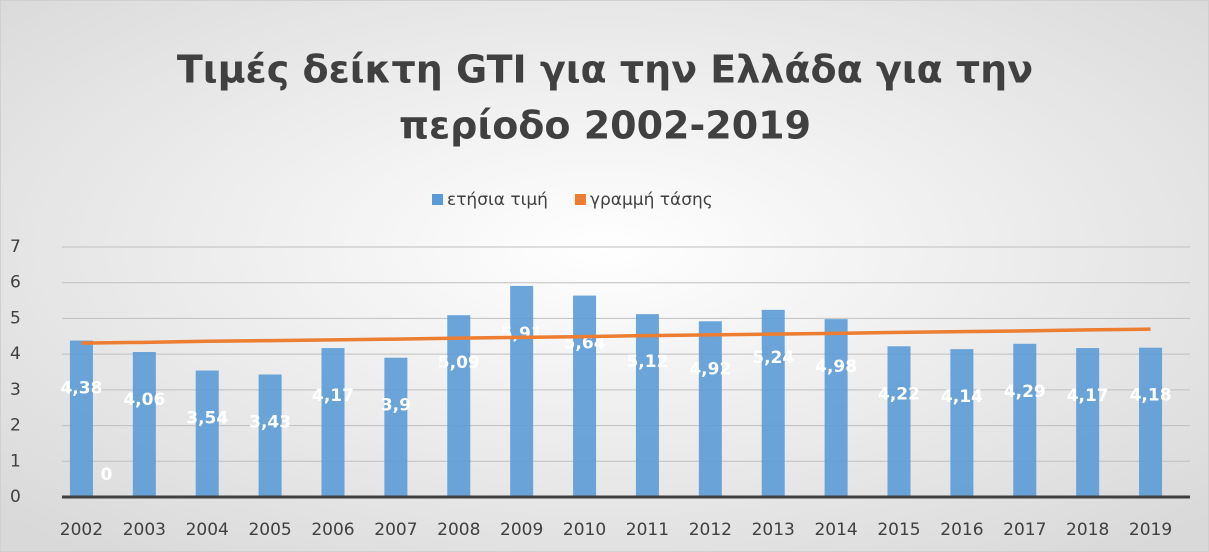 The image size is (1209, 552). What do you see at coordinates (15, 497) in the screenshot?
I see `y-tick-label: 0` at bounding box center [15, 497].